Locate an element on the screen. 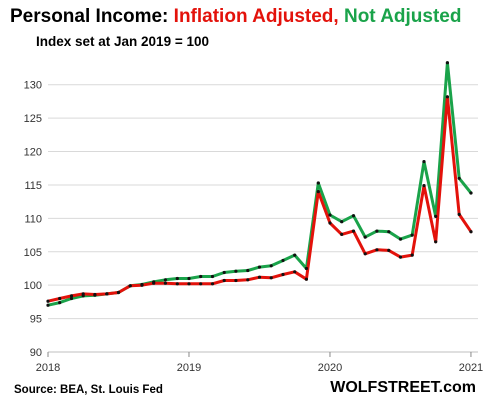  title-part-green: Not Adjusted is located at coordinates (400, 16).